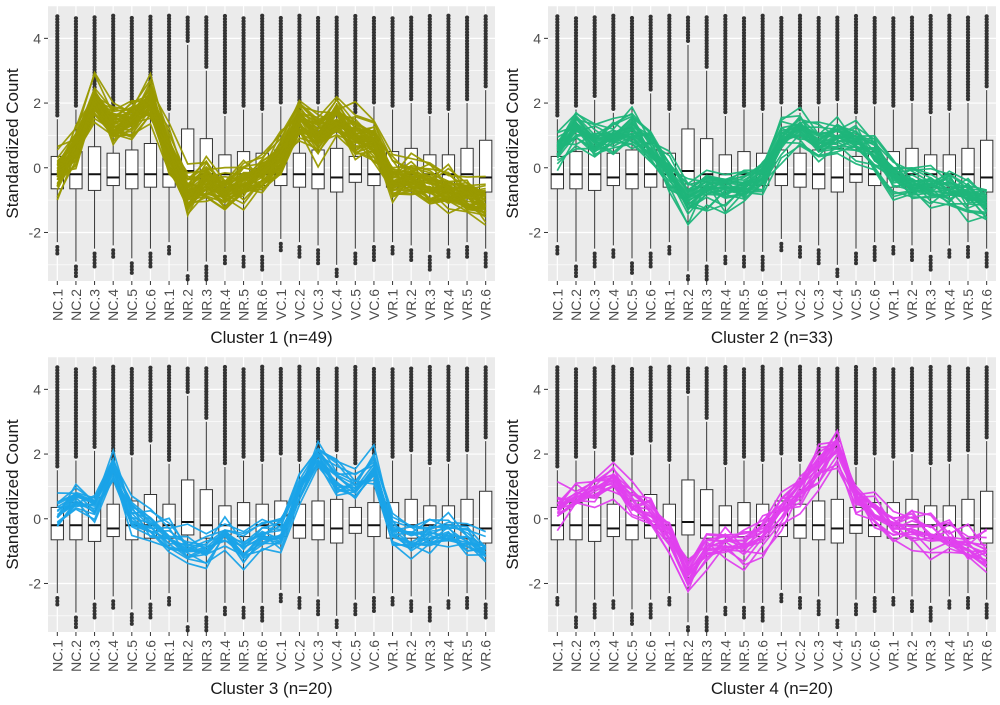 This screenshot has width=1000, height=705. Describe the element at coordinates (95, 305) in the screenshot. I see `x-tick-label: NC.3` at that location.